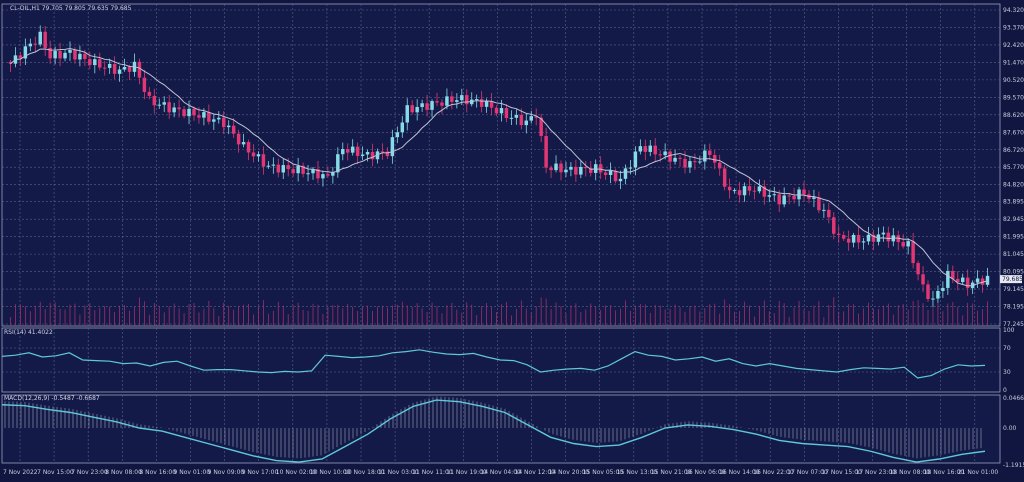 The image size is (1024, 482). Describe the element at coordinates (1012, 279) in the screenshot. I see `current-price-label: 79.685` at that location.